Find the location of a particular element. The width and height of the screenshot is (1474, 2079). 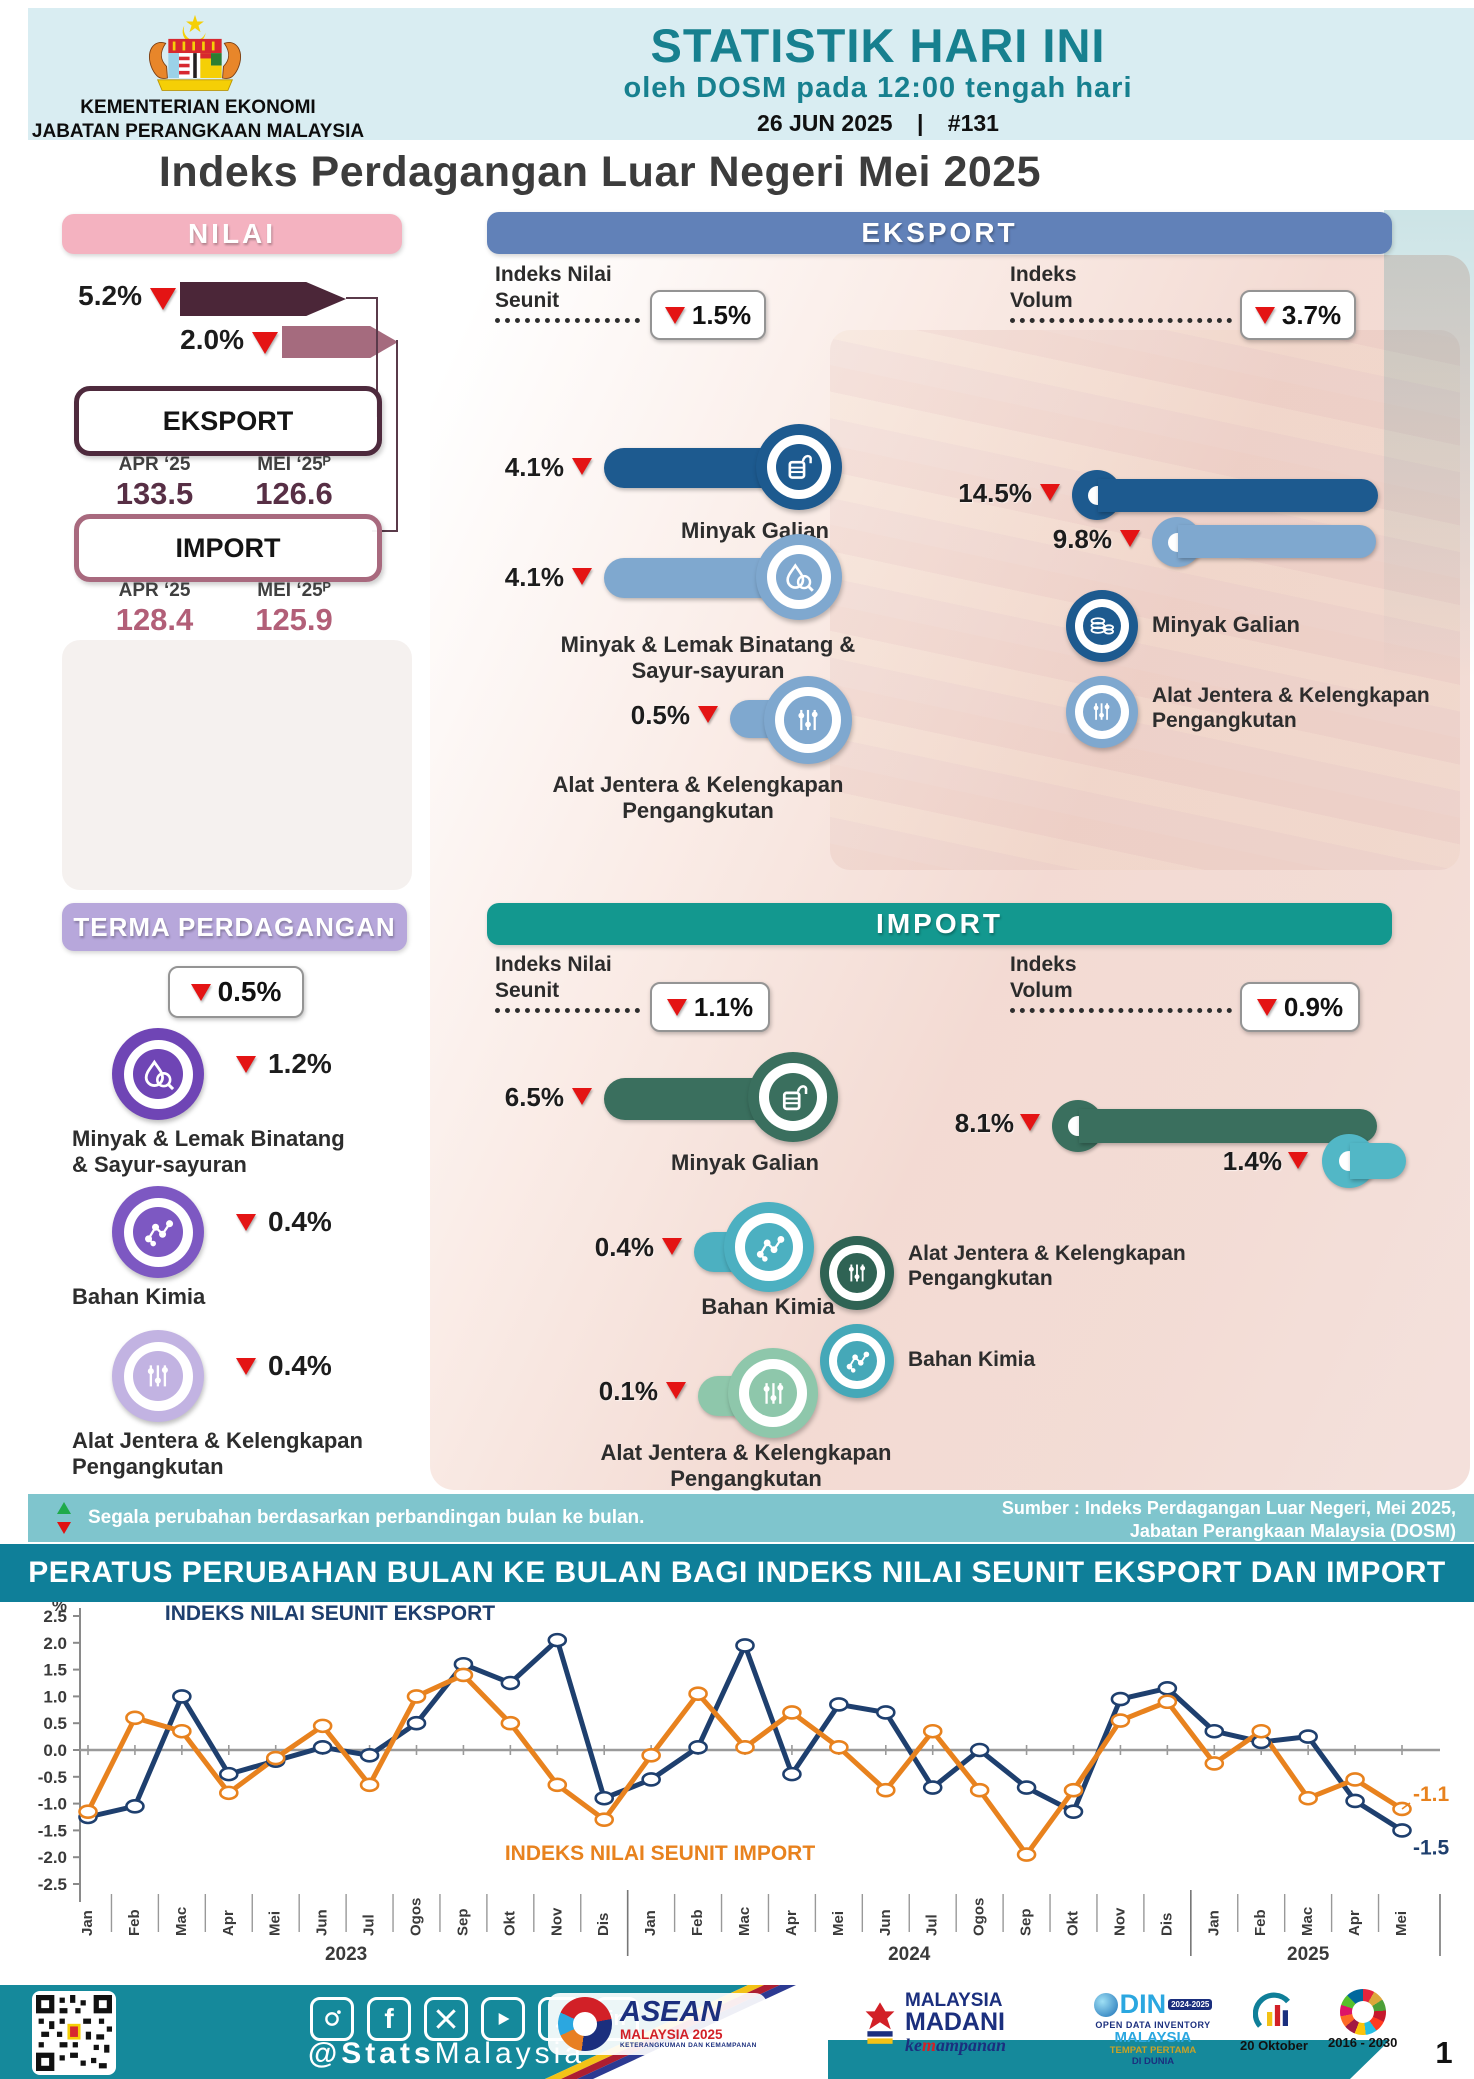

svg-text: 2023 is located at coordinates (346, 1954).